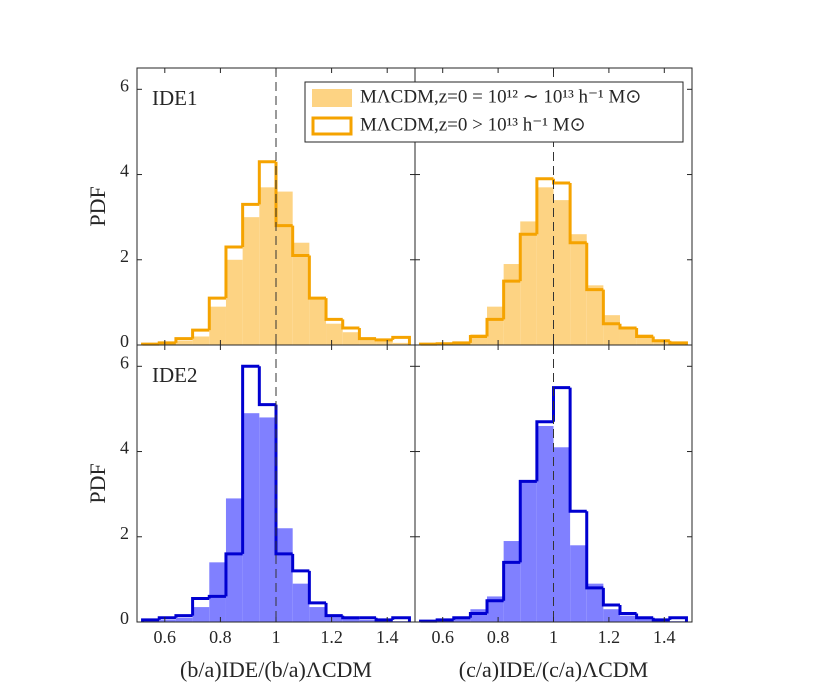  I want to click on legend-label: MΛCDM,z=0 > 10¹³ h⁻¹ M⊙, so click(473, 124).